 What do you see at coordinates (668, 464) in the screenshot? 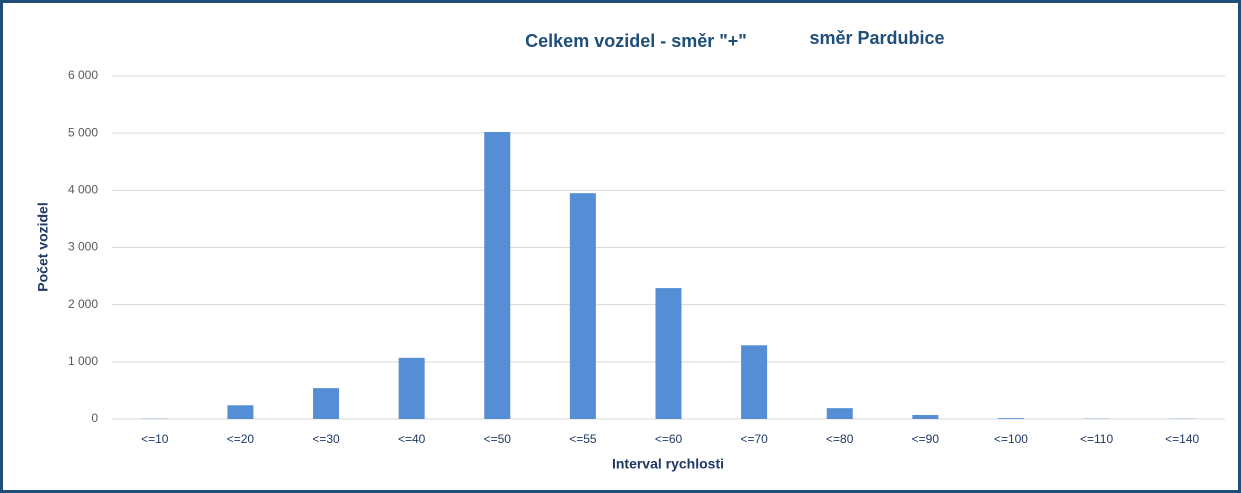
I see `x-axis-label: Interval rychlosti` at bounding box center [668, 464].